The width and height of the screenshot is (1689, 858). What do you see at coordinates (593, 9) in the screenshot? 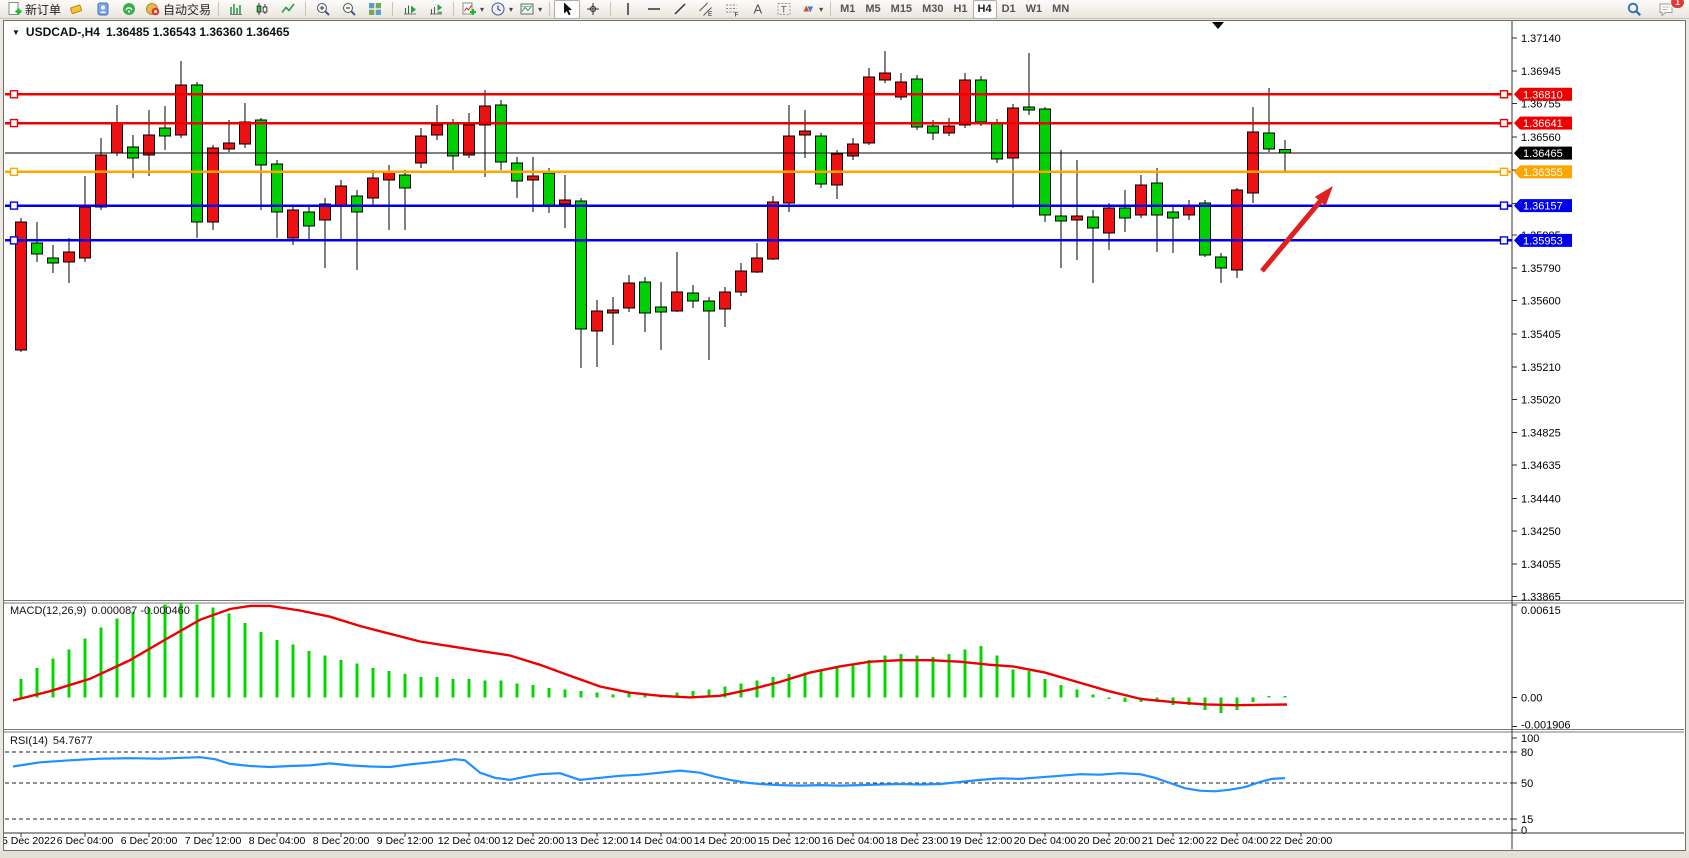
I see `crosshair-button` at bounding box center [593, 9].